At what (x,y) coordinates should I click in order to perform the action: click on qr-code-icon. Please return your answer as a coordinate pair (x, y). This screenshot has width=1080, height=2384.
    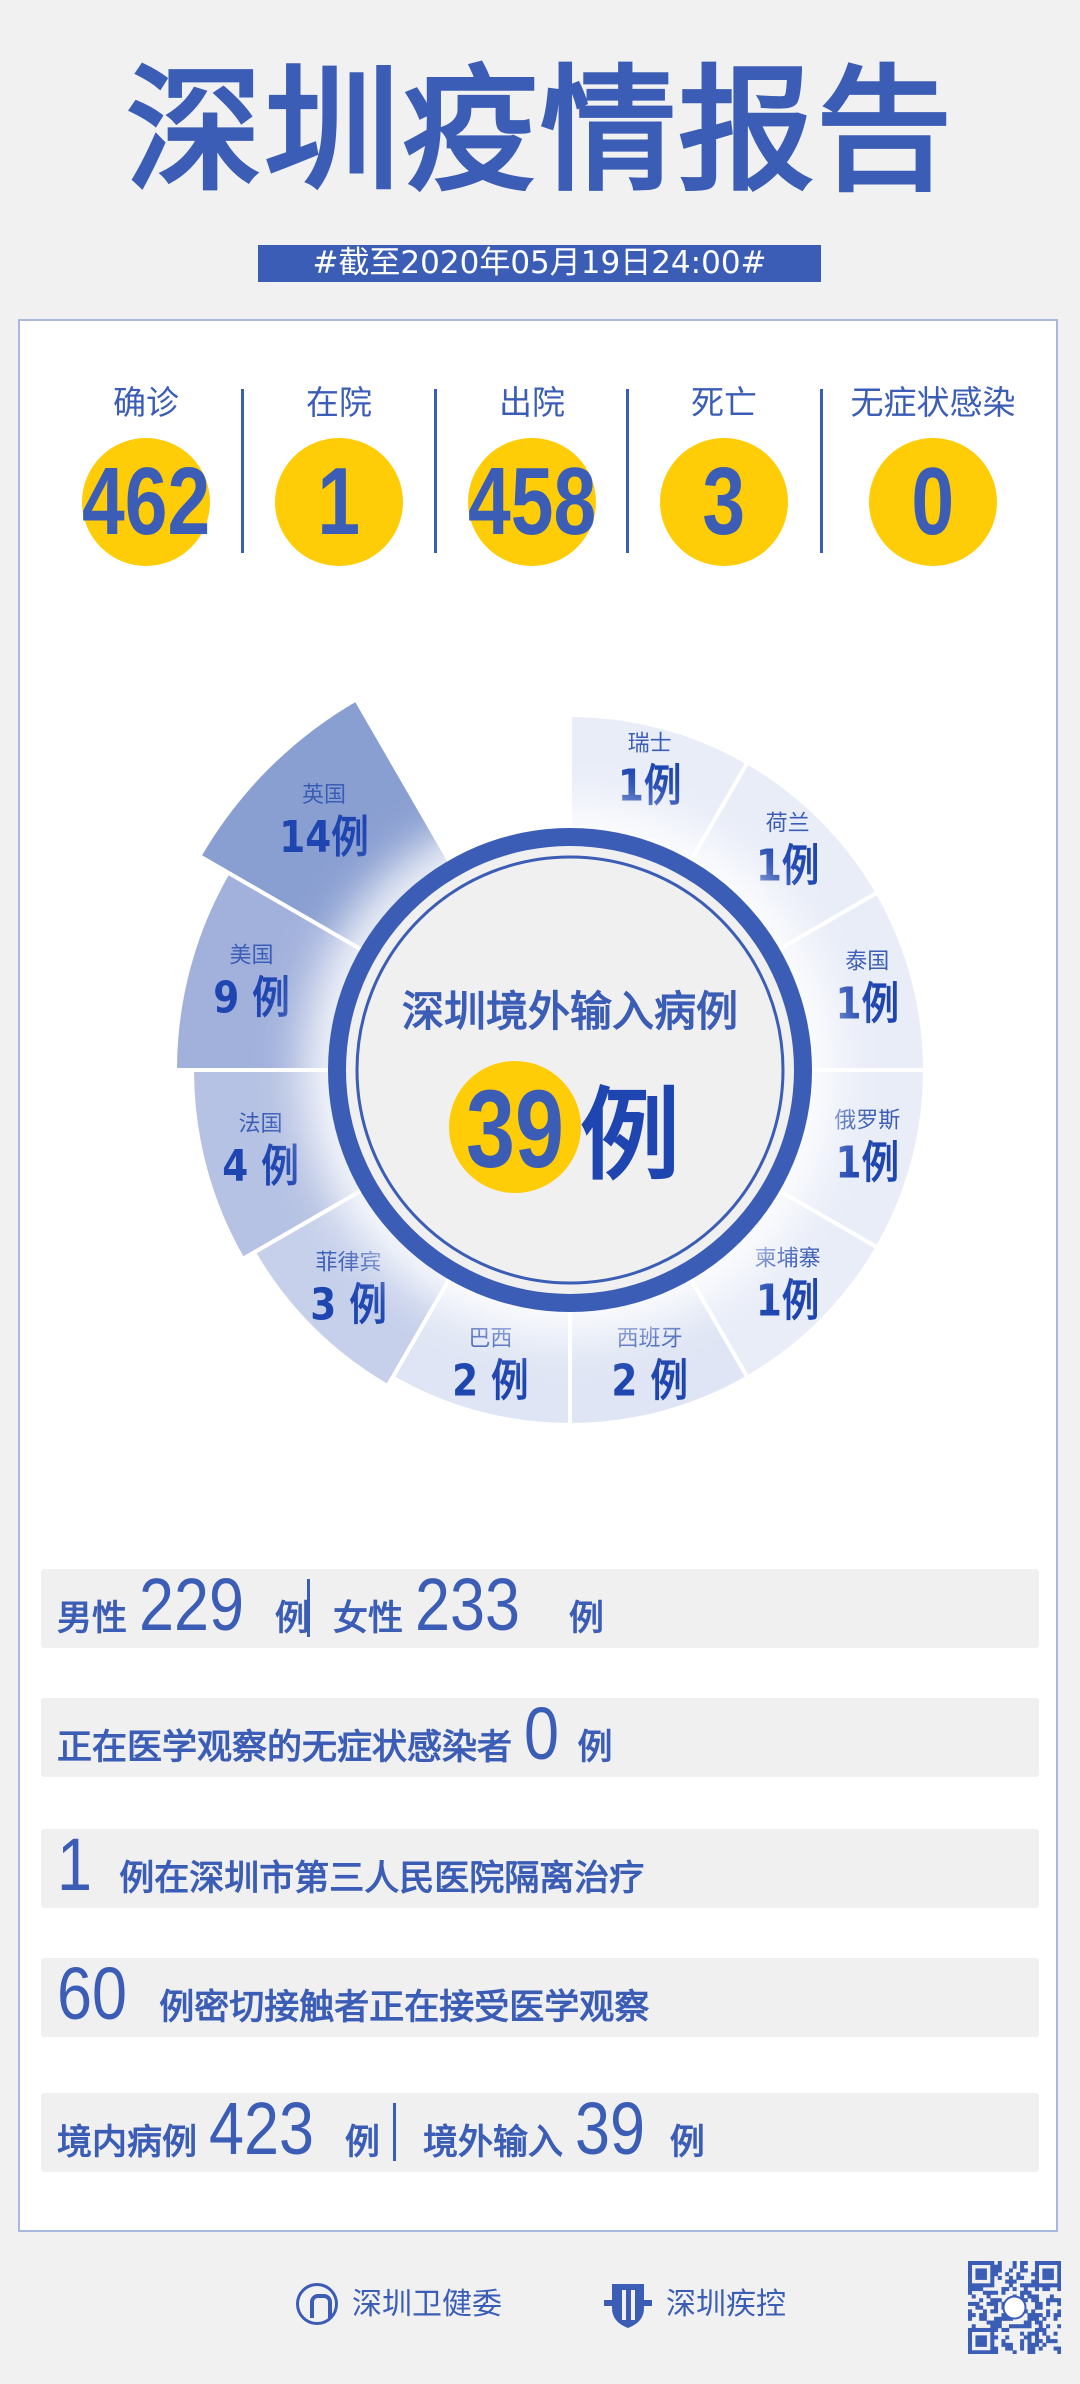
    Looking at the image, I should click on (1014, 2307).